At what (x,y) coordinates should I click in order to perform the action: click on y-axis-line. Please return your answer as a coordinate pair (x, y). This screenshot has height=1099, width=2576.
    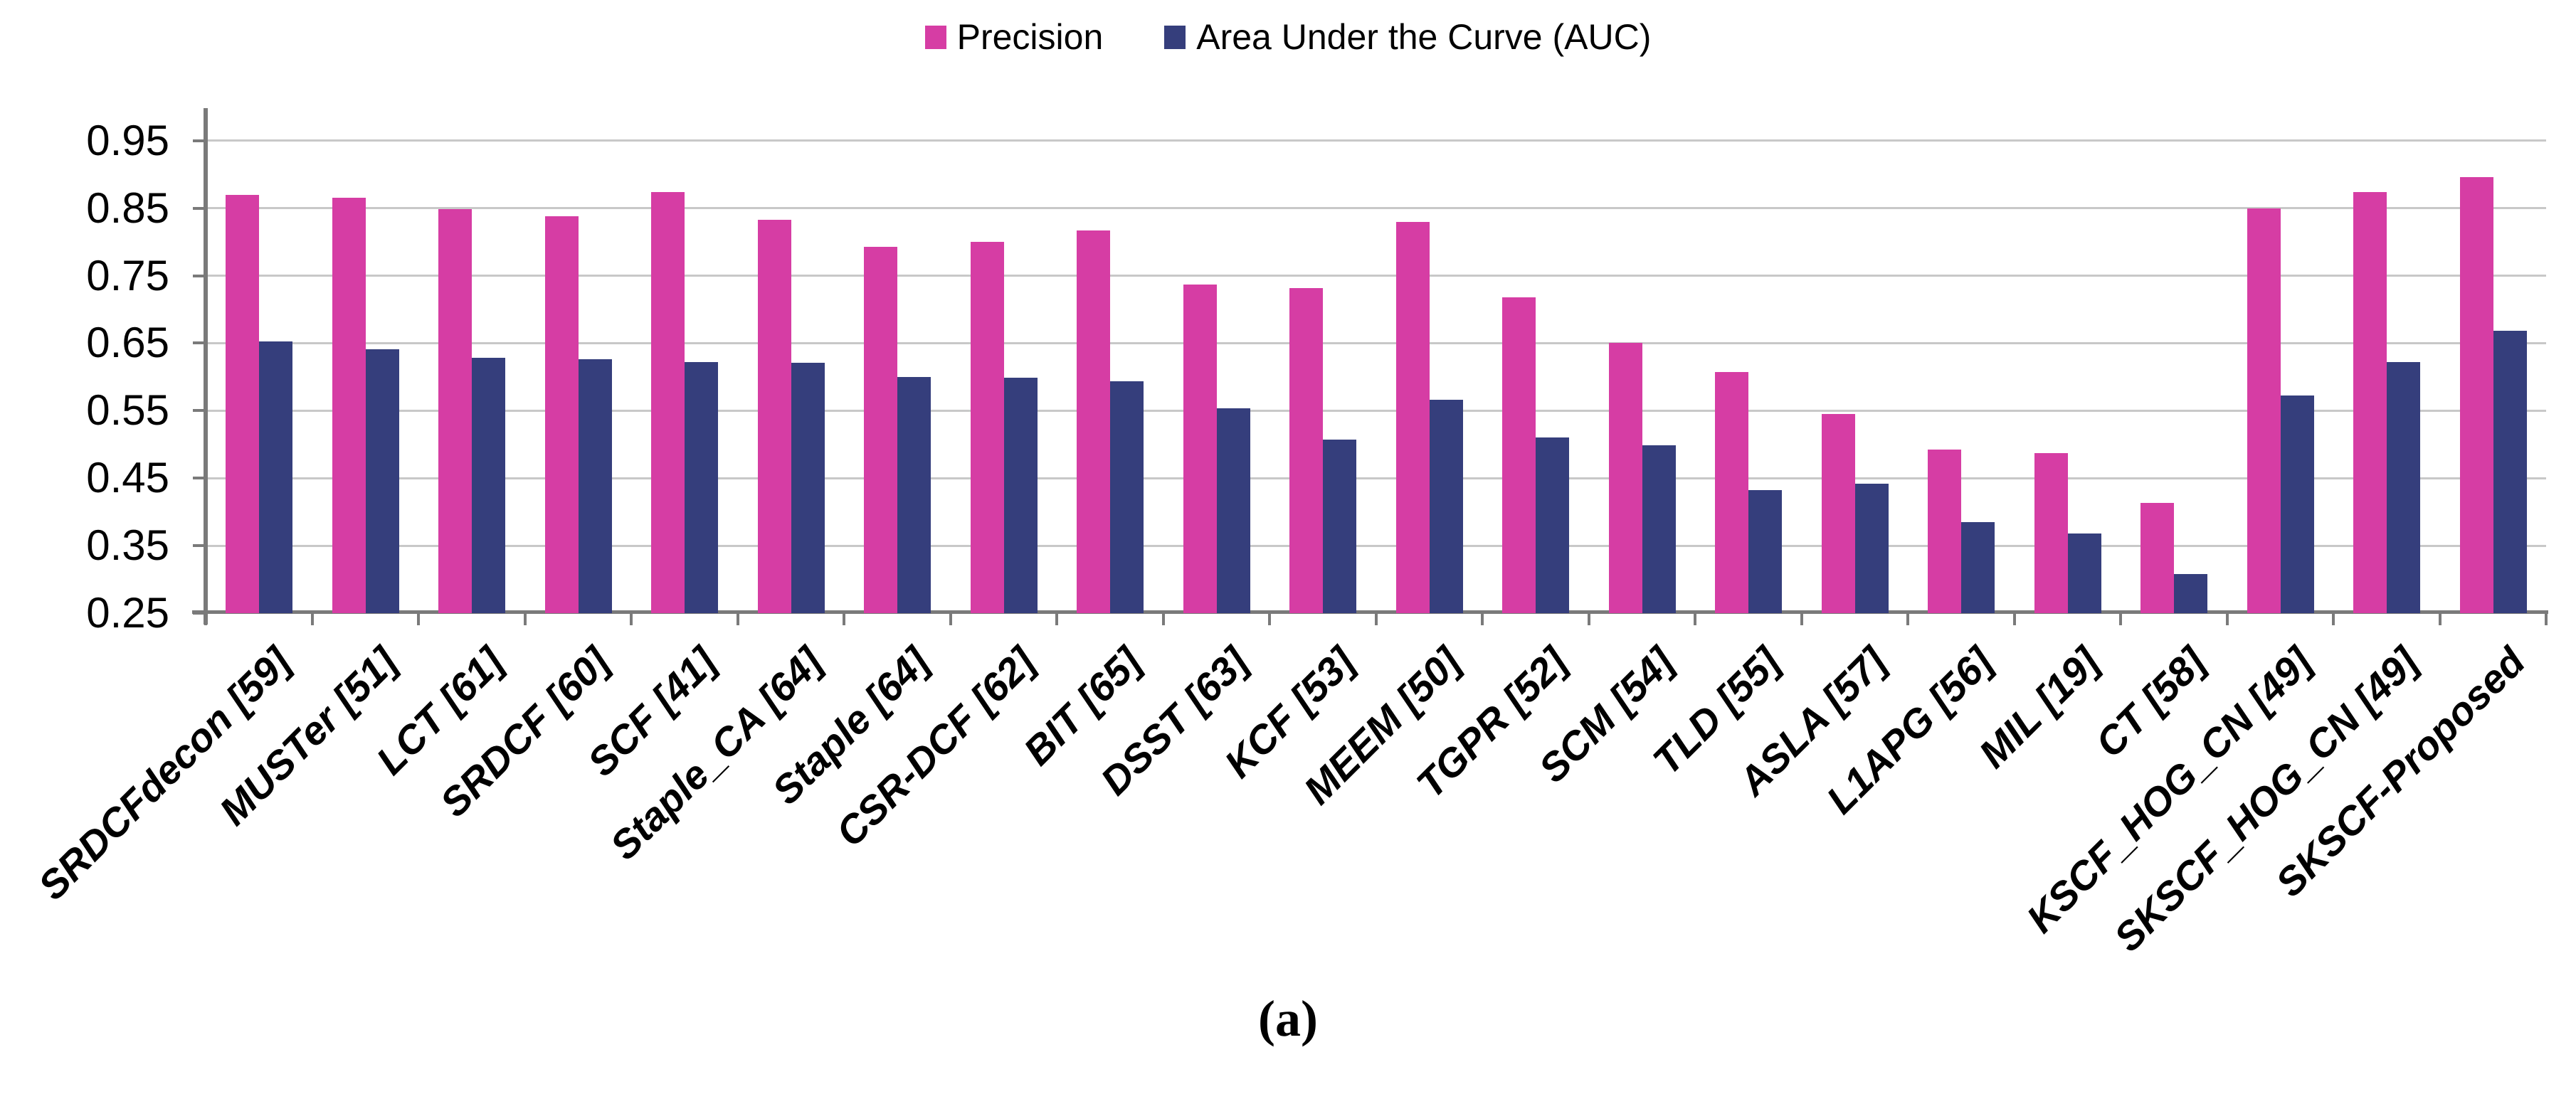
    Looking at the image, I should click on (206, 366).